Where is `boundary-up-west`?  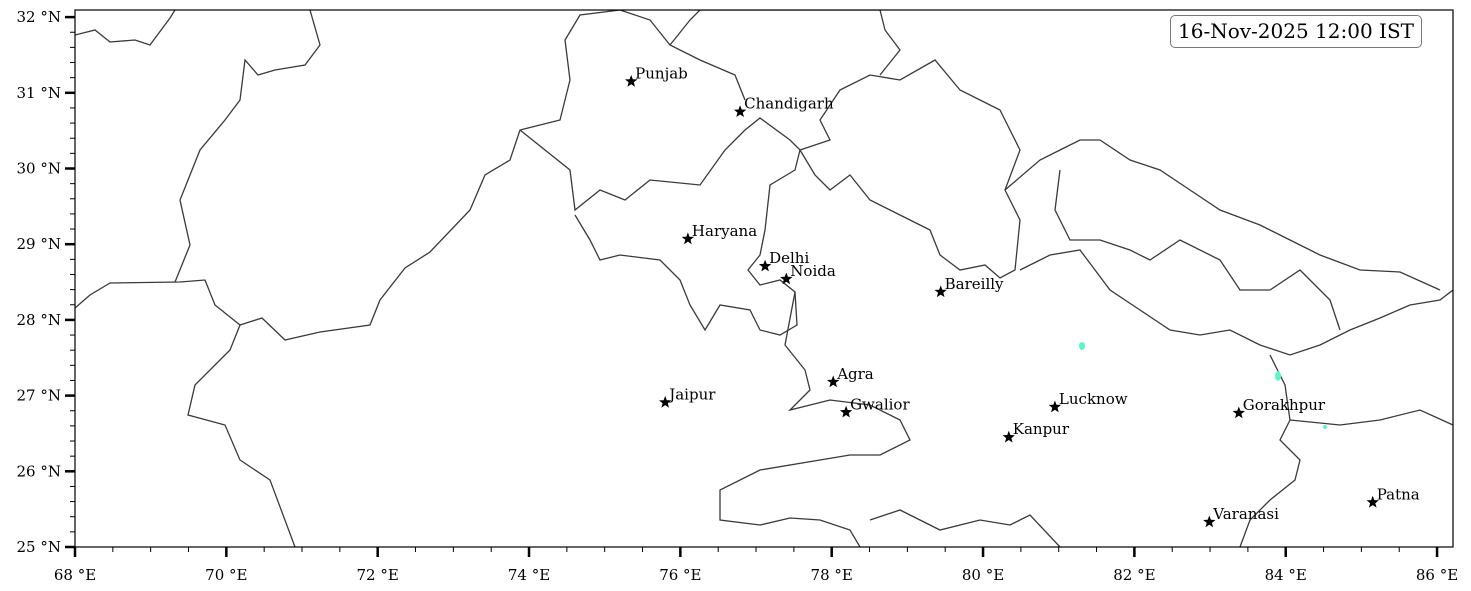
boundary-up-west is located at coordinates (815, 419).